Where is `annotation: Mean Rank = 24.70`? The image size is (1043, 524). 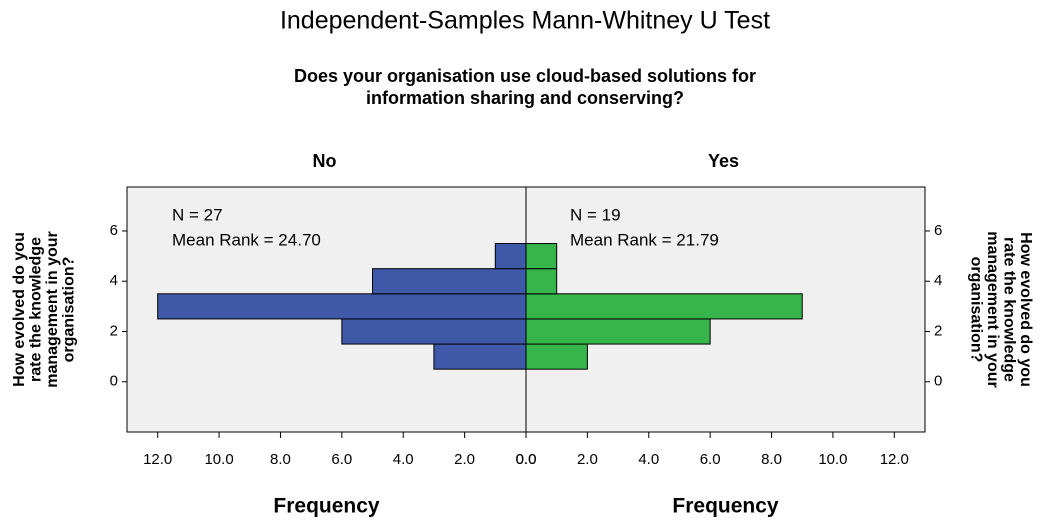
annotation: Mean Rank = 24.70 is located at coordinates (246, 239).